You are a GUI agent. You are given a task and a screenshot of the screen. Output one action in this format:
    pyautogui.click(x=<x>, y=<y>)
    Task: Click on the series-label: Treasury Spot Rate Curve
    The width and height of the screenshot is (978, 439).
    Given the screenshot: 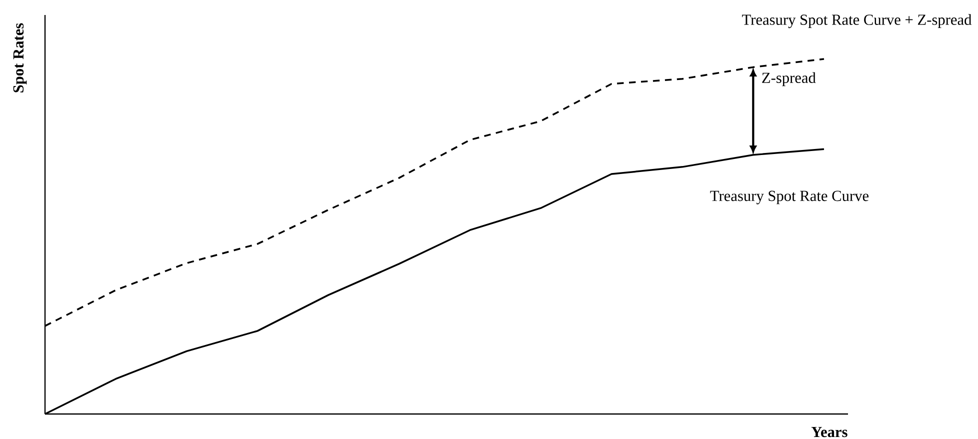 What is the action you would take?
    pyautogui.click(x=789, y=197)
    